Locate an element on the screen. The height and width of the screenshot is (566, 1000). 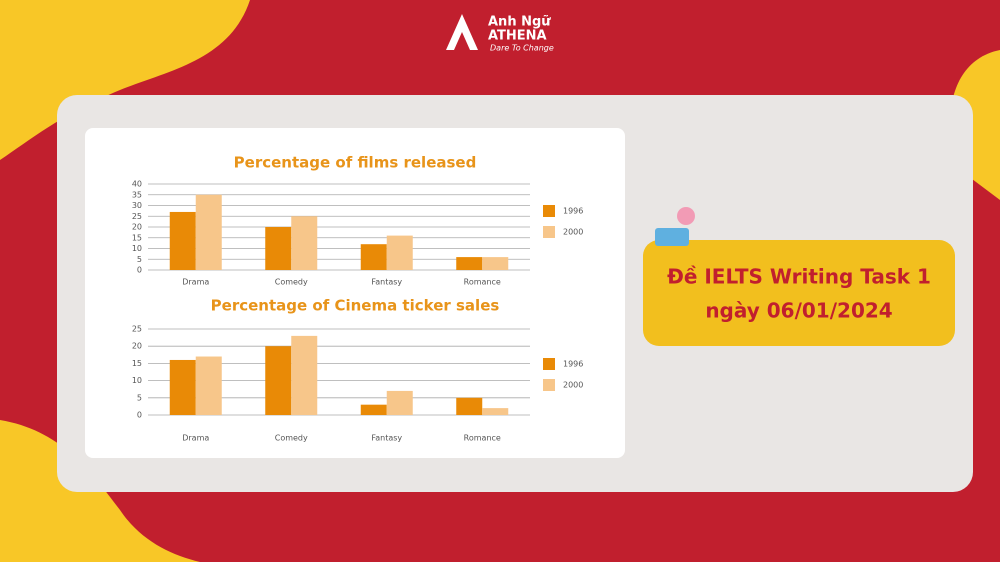
logo-icon is located at coordinates (462, 32).